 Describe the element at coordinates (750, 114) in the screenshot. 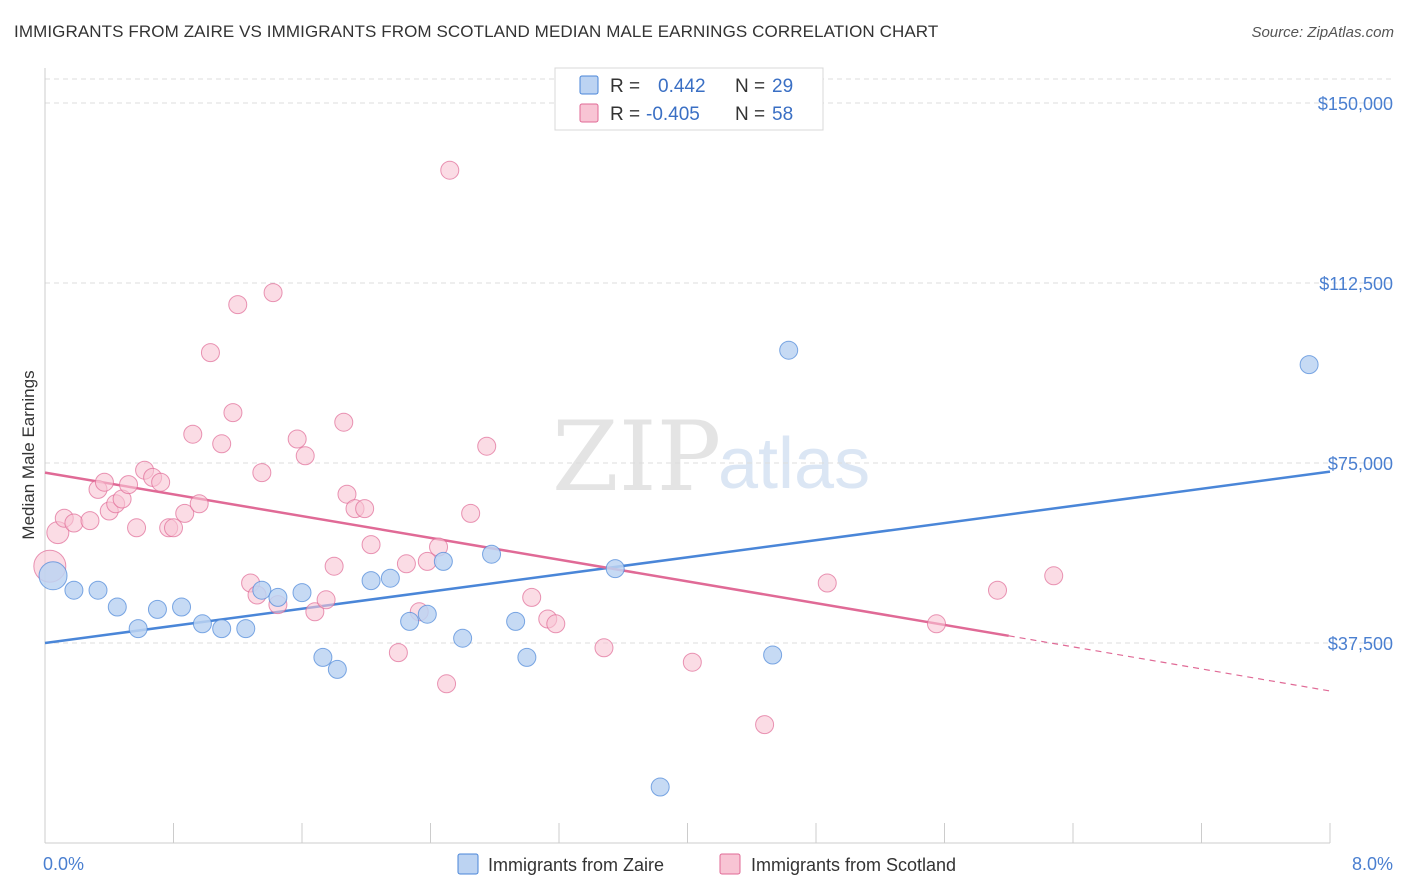

I see `legend-scotland-n-label: N =` at that location.